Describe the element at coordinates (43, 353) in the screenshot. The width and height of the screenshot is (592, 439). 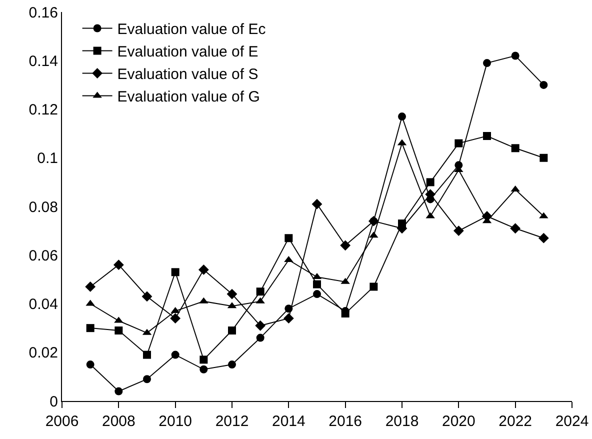
I see `y-tick-label: 0.02` at that location.